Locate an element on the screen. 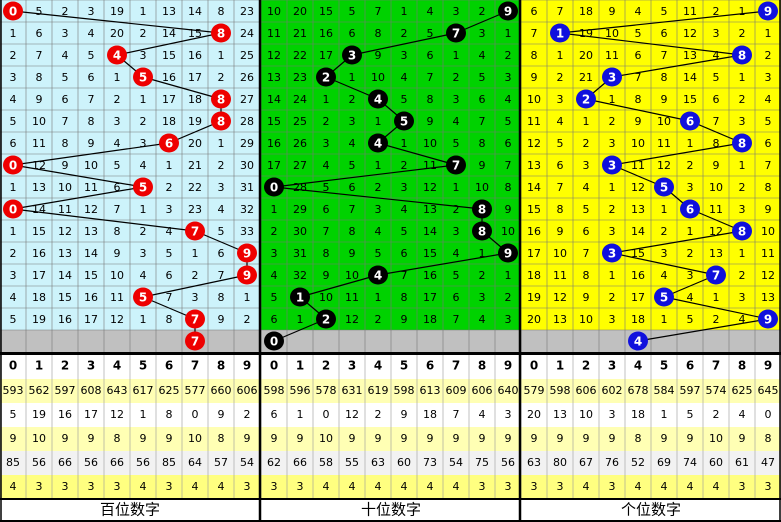 Image resolution: width=781 pixels, height=522 pixels. omission-count: 32 is located at coordinates (300, 275).